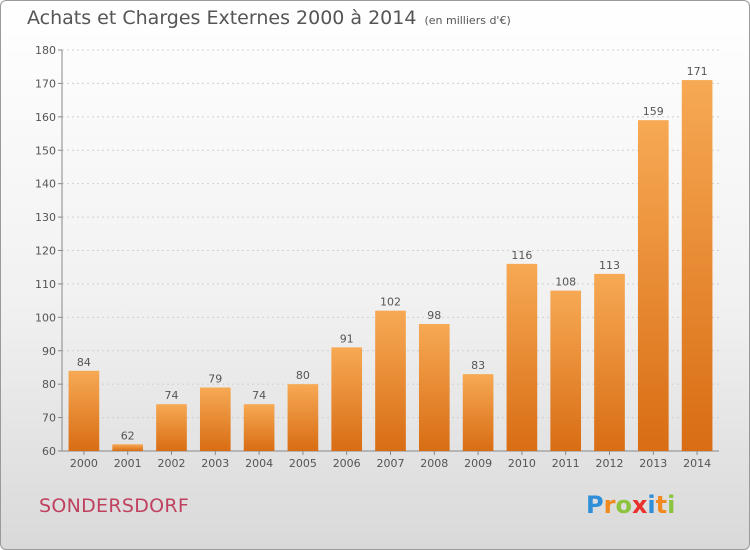 Image resolution: width=750 pixels, height=550 pixels. Describe the element at coordinates (45, 184) in the screenshot. I see `y-tick-label: 140` at that location.